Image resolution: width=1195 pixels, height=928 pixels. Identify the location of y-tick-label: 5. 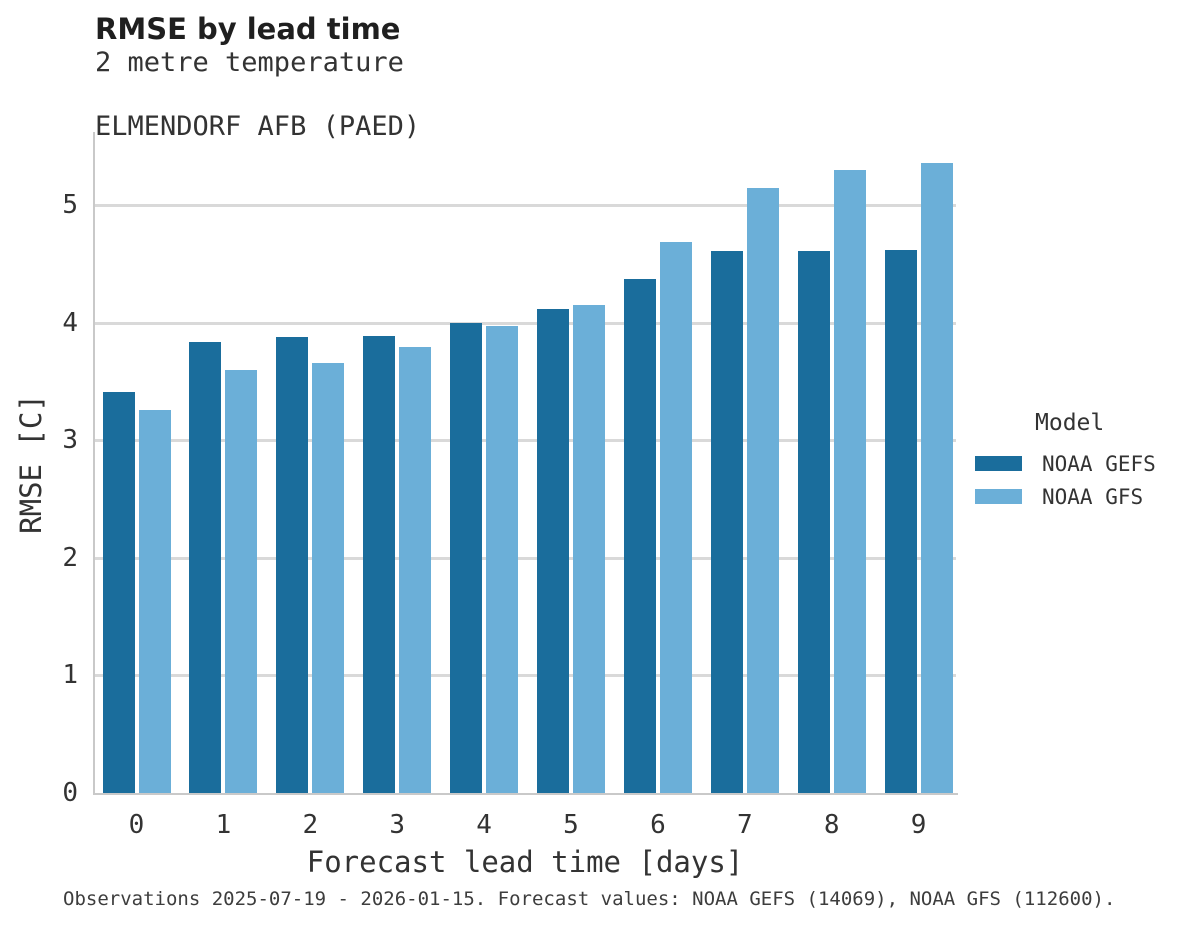
(70, 205).